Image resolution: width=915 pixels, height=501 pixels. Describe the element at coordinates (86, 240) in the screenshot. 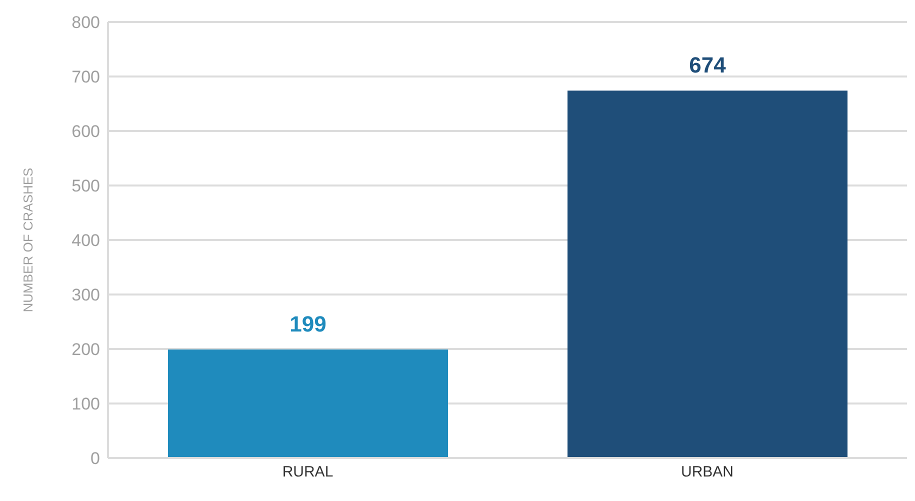

I see `y-tick-label: 400` at that location.